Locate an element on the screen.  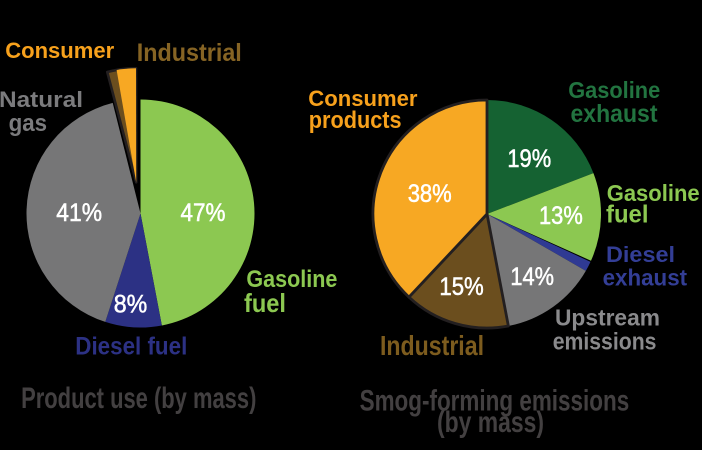
svg-text: 15% is located at coordinates (461, 287).